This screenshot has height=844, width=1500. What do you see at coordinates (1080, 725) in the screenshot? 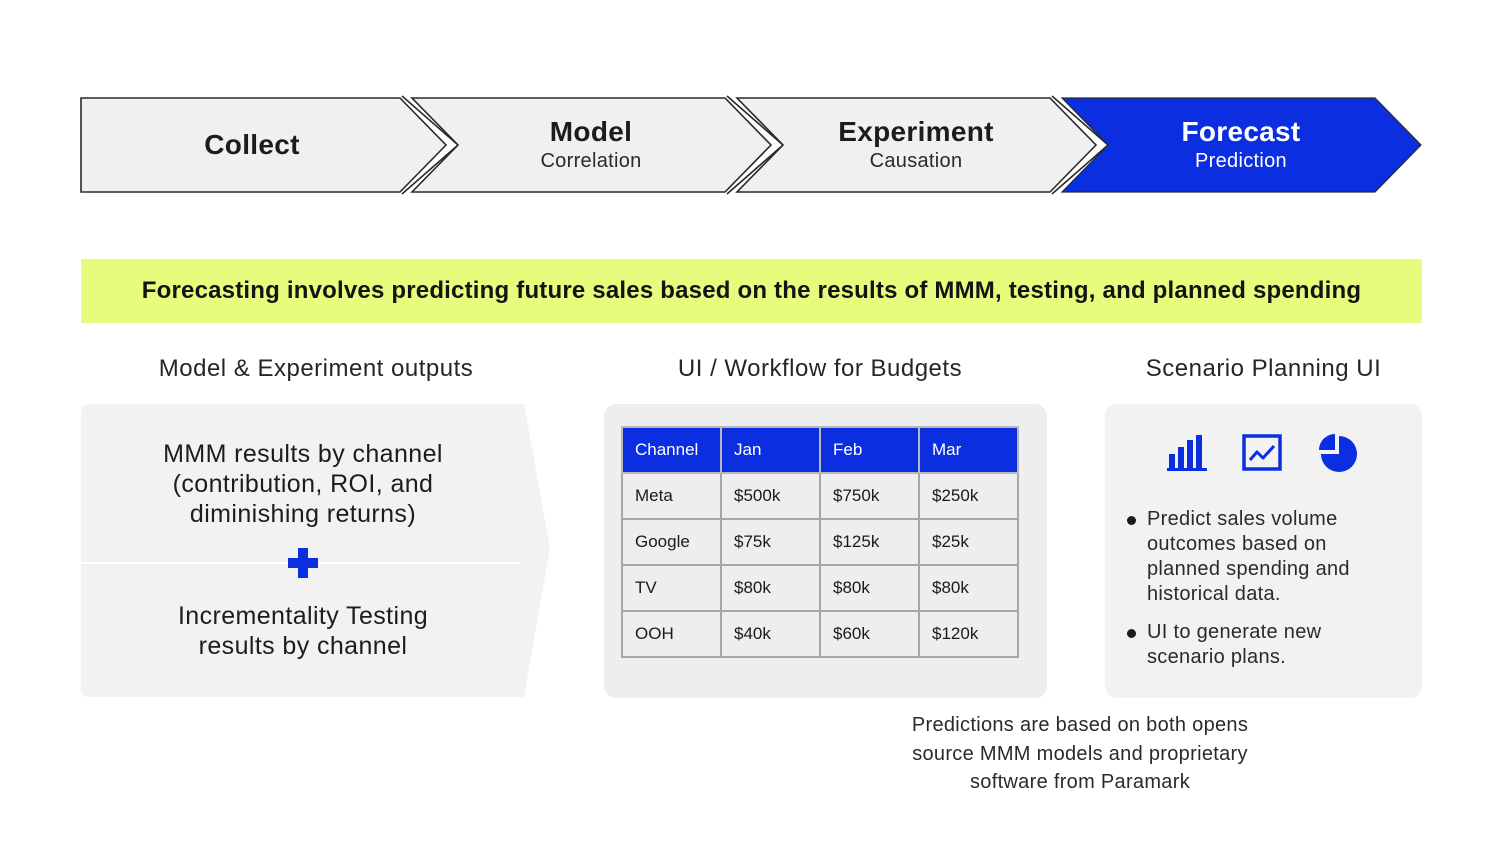
I see `footnote-line: Predictions are based on both opens` at bounding box center [1080, 725].